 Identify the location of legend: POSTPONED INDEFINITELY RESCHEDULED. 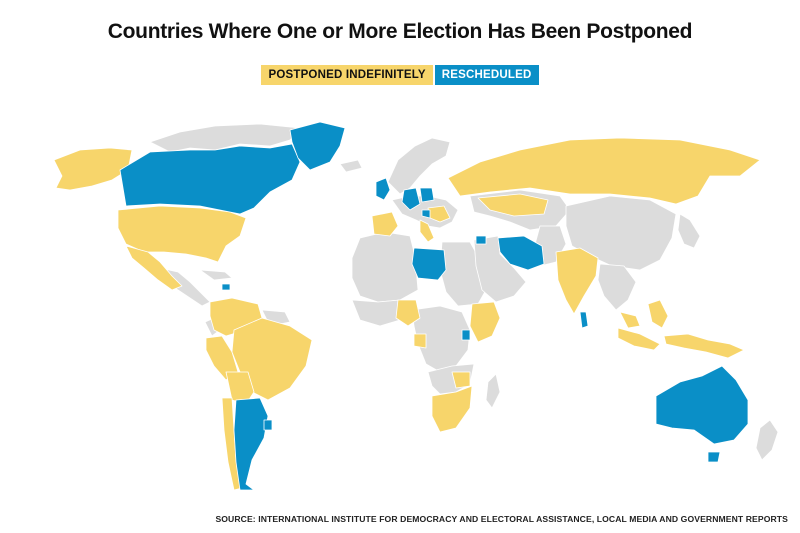
(400, 75).